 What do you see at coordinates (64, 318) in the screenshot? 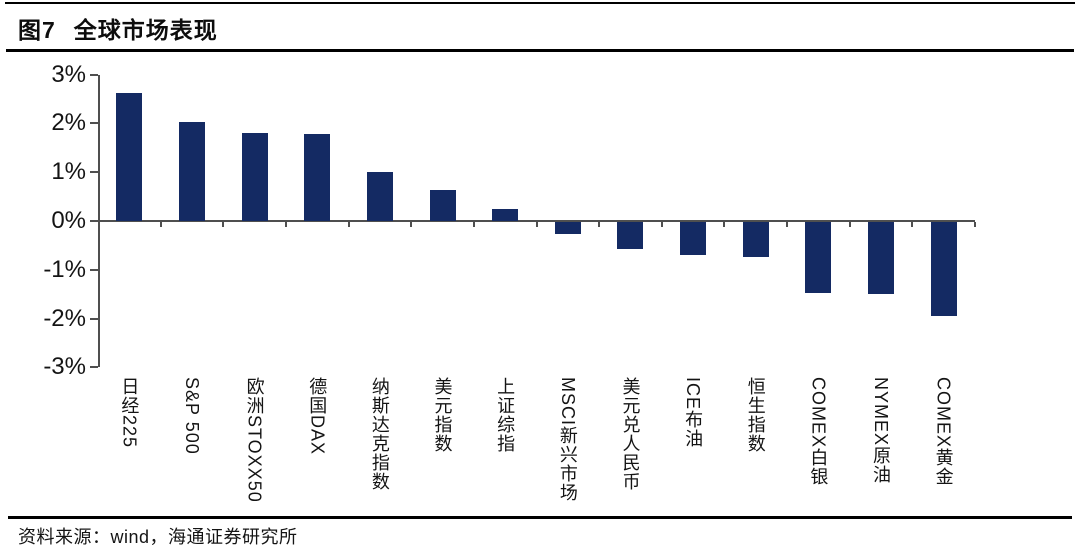
I see `y-axis-tick-label: -2%` at bounding box center [64, 318].